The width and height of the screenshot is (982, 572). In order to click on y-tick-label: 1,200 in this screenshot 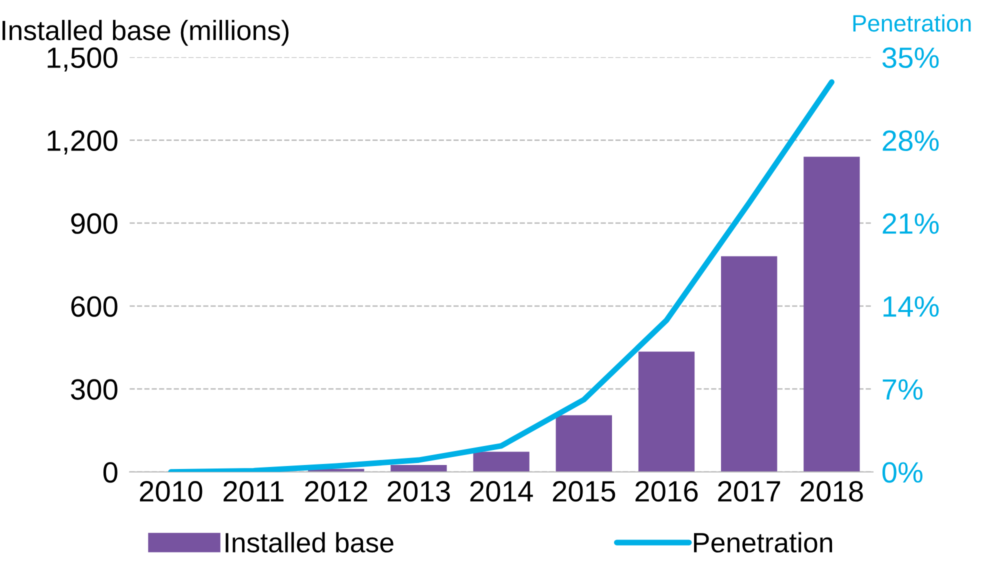, I will do `click(83, 142)`.